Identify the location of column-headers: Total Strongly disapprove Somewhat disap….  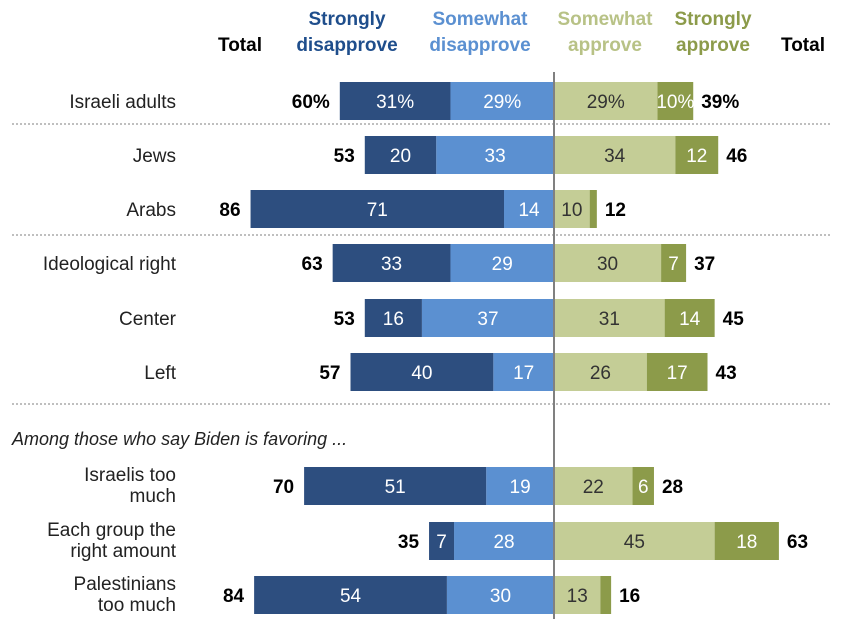
(521, 32).